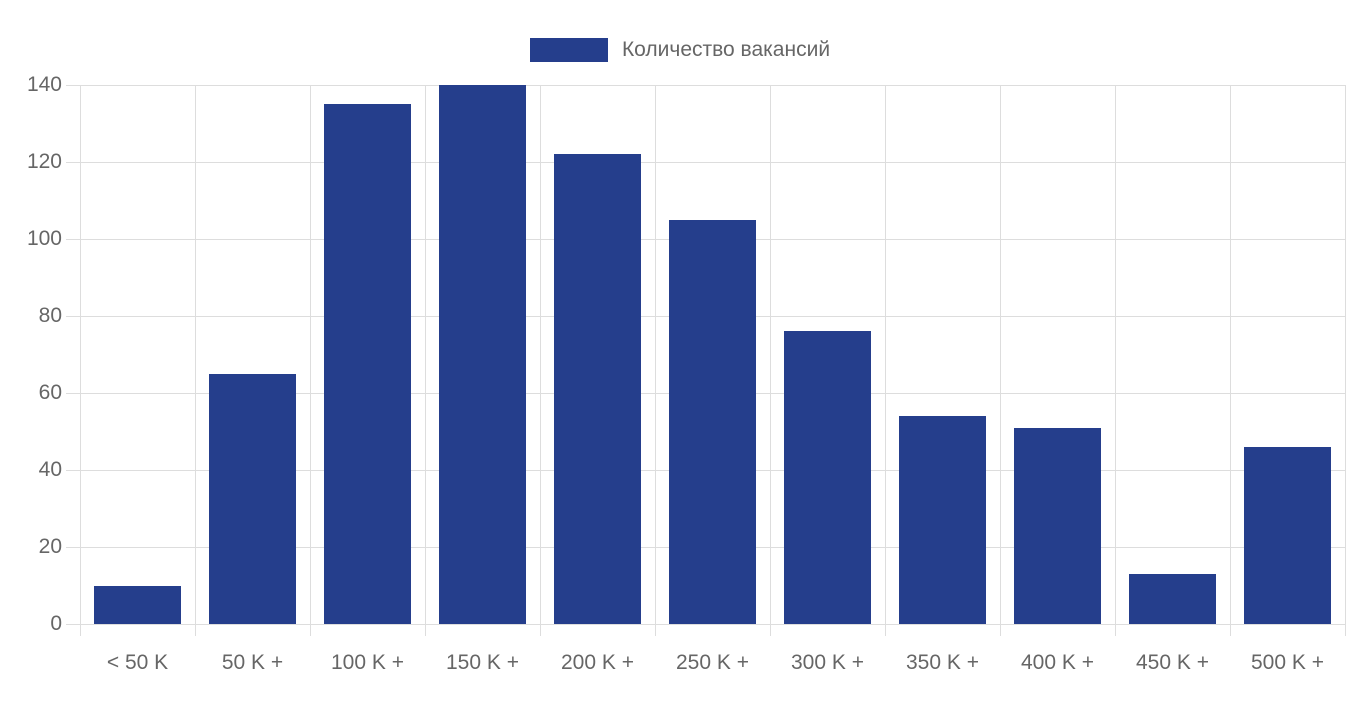 The height and width of the screenshot is (726, 1360). Describe the element at coordinates (252, 662) in the screenshot. I see `x-tick-label: 50 K +` at that location.